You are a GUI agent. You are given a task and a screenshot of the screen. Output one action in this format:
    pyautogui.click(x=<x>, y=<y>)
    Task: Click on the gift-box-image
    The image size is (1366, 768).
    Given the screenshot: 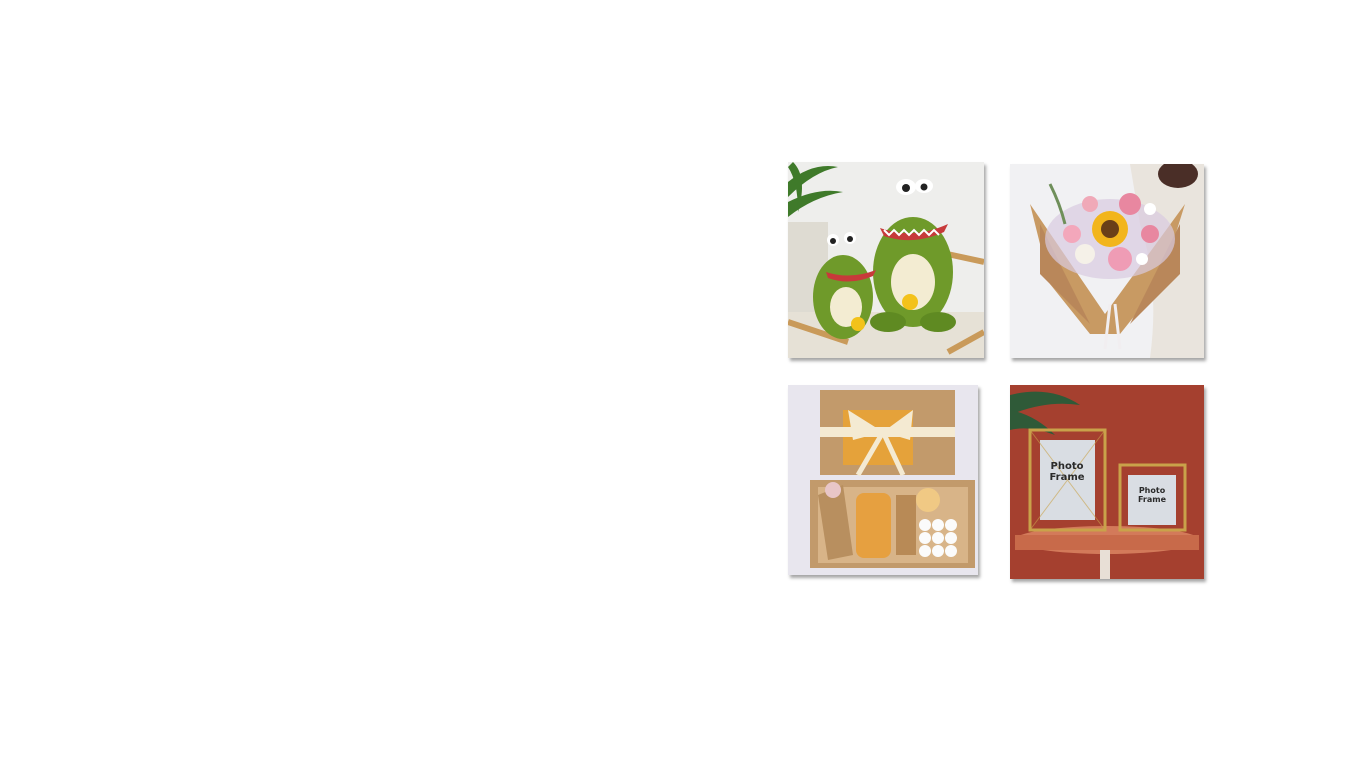 What is the action you would take?
    pyautogui.click(x=883, y=480)
    